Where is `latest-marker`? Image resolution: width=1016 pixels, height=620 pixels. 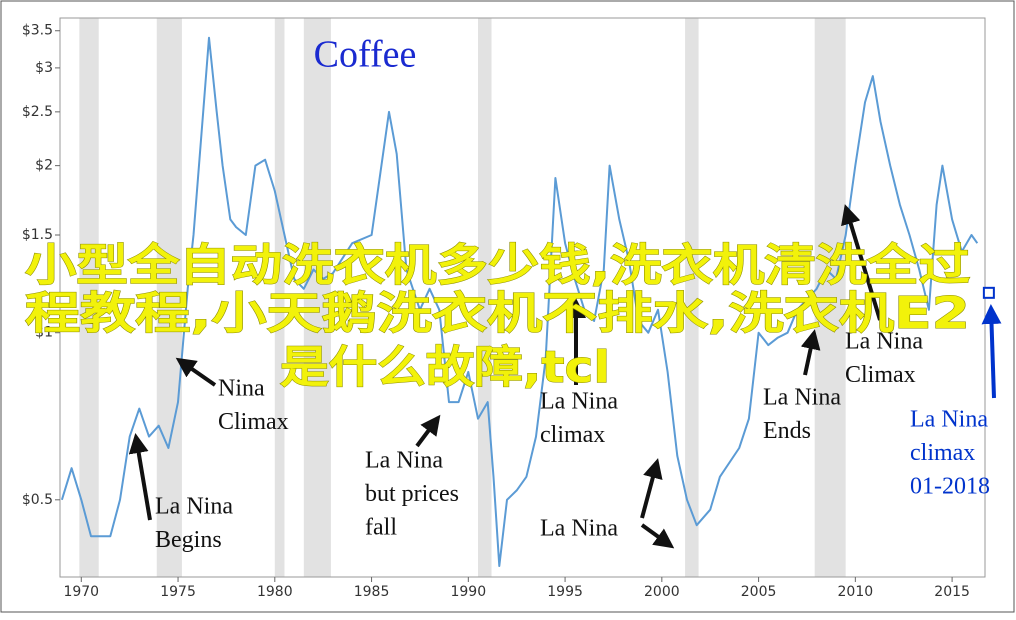 latest-marker is located at coordinates (988, 292).